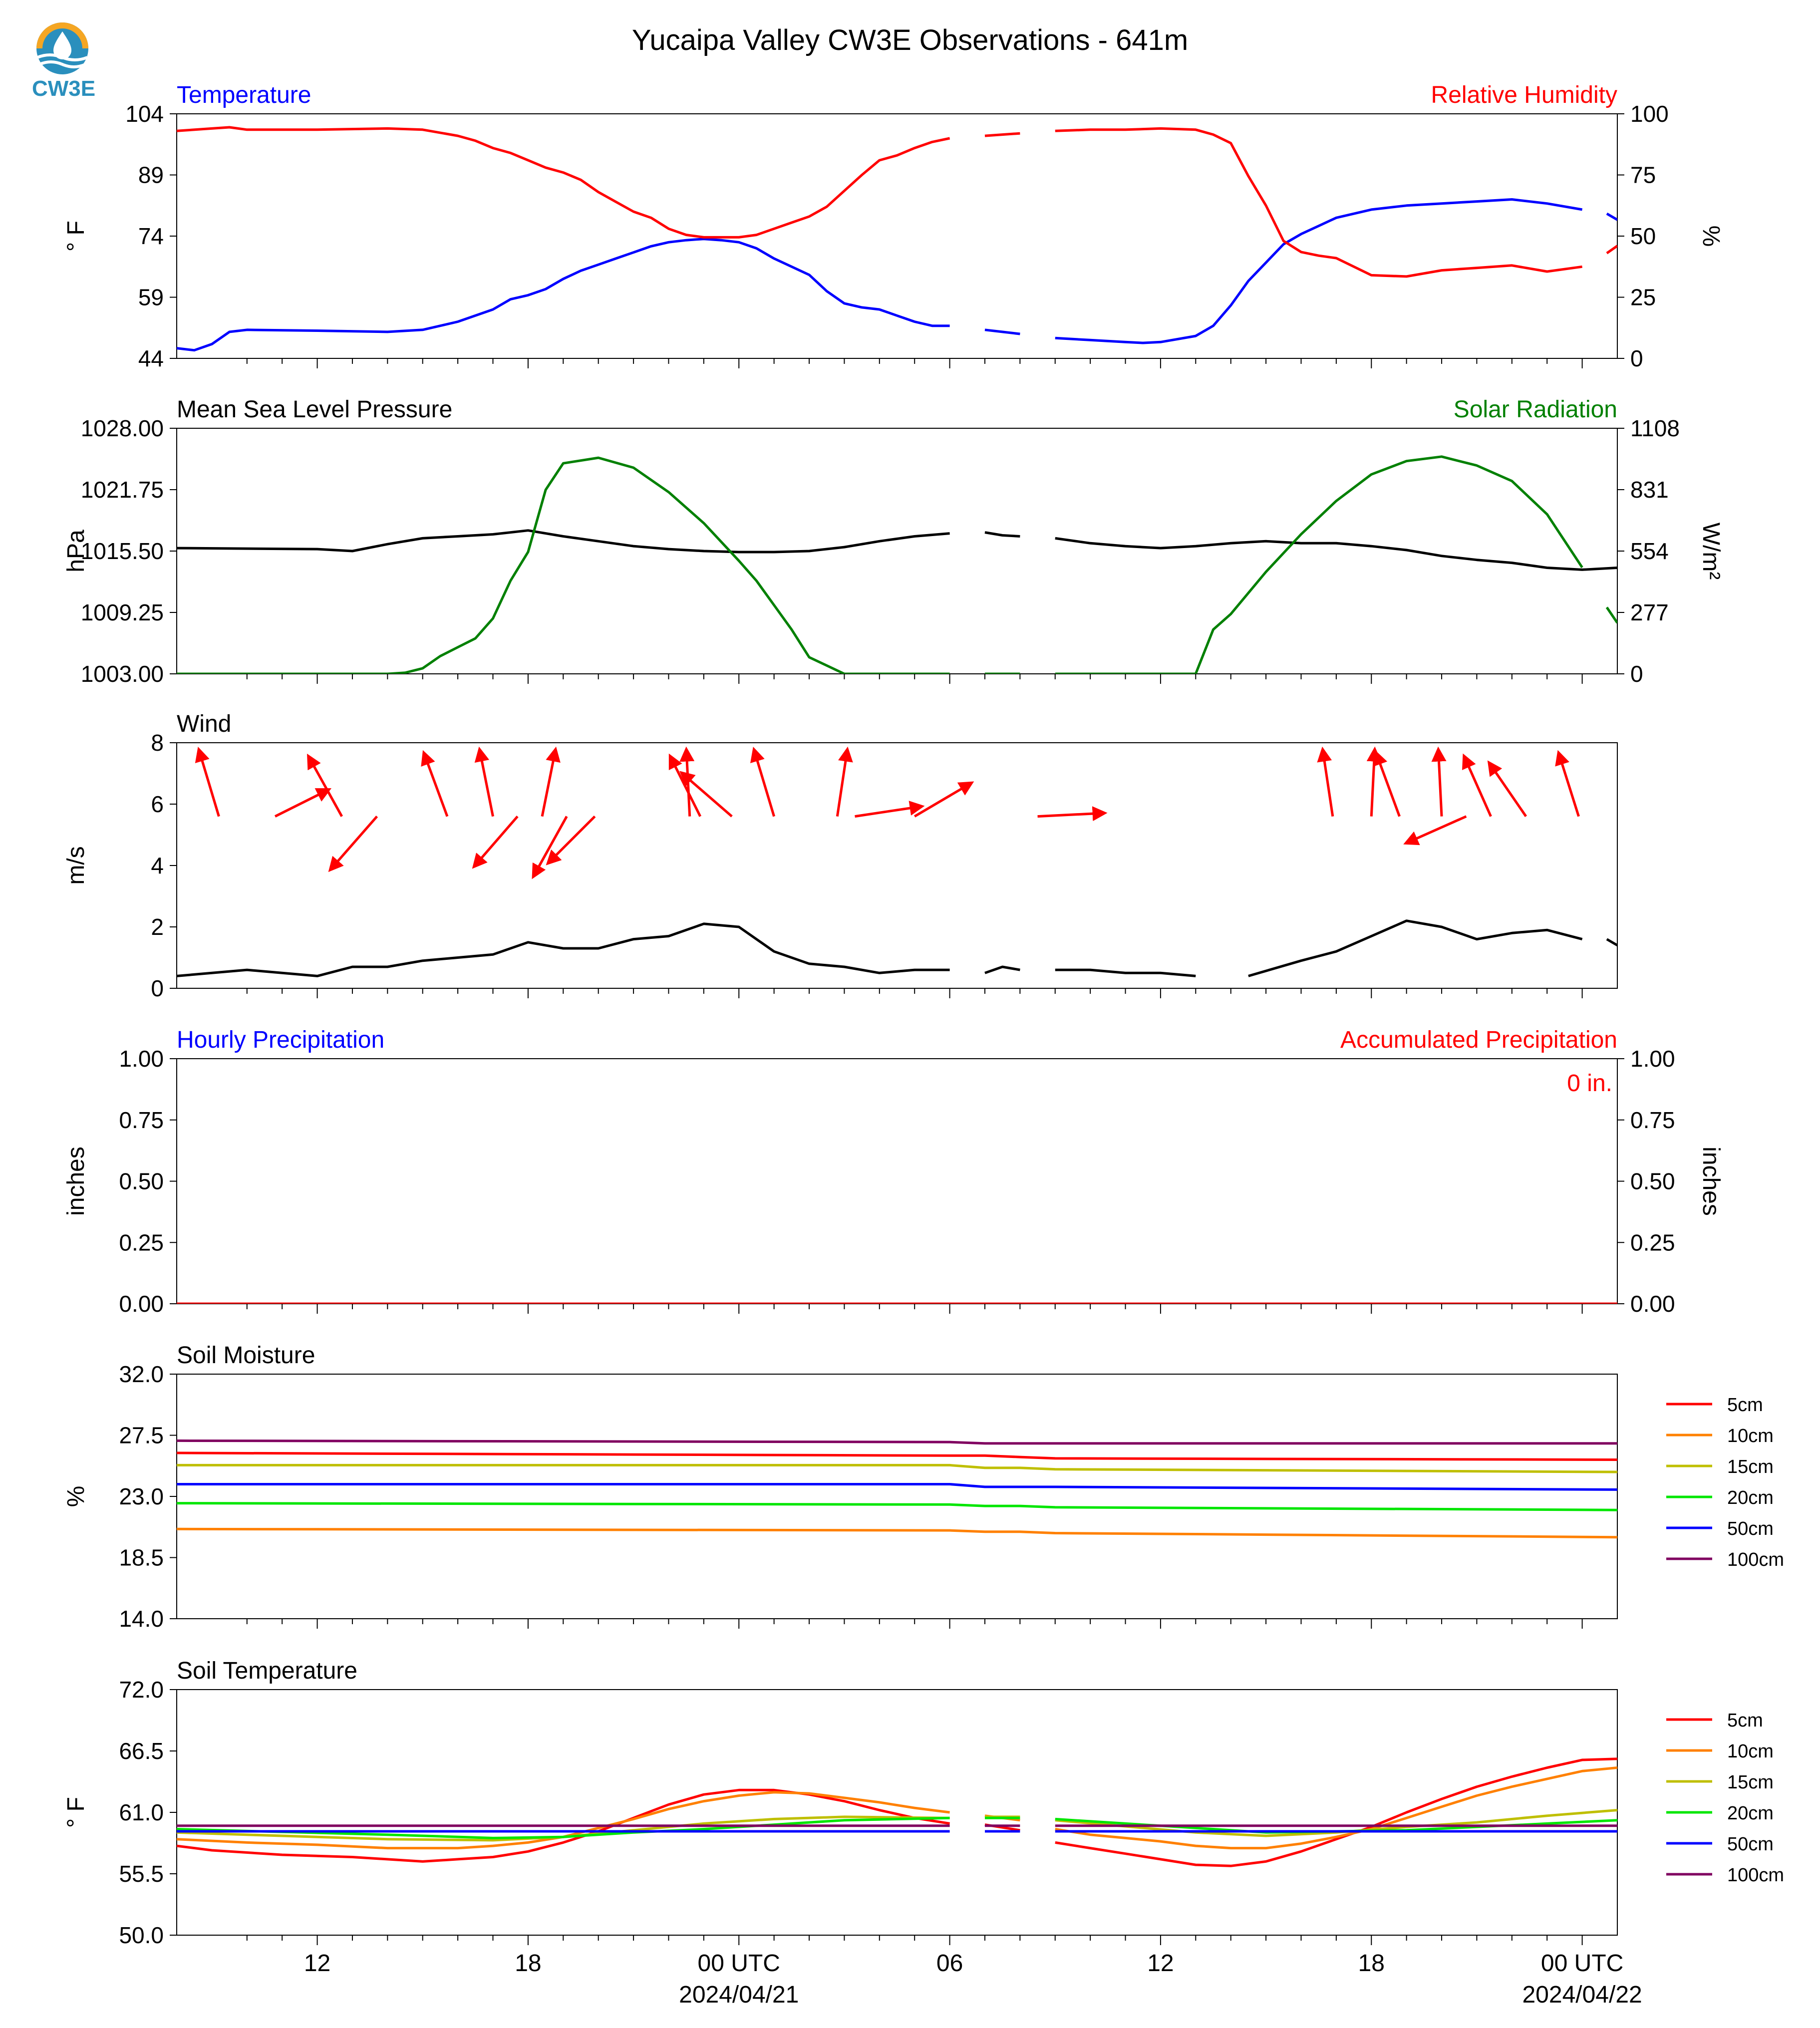 Image resolution: width=1820 pixels, height=2028 pixels. Describe the element at coordinates (141, 1935) in the screenshot. I see `y-tick-label-left: 50.0` at that location.